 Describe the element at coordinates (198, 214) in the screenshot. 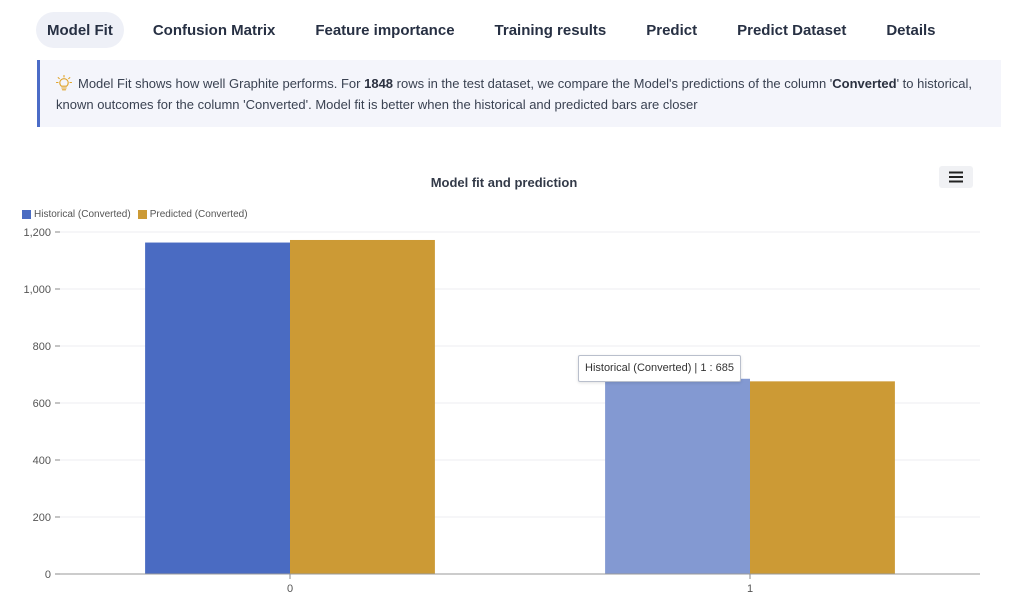

I see `legend-label-predicted: Predicted (Converted)` at that location.